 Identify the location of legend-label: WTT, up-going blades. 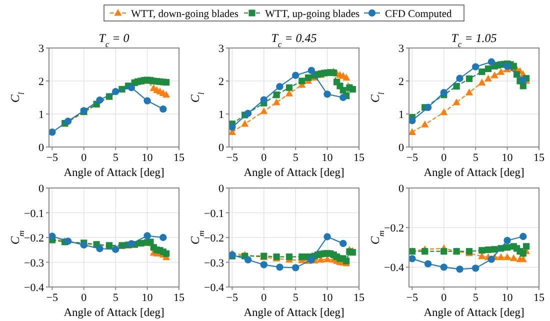
(312, 14).